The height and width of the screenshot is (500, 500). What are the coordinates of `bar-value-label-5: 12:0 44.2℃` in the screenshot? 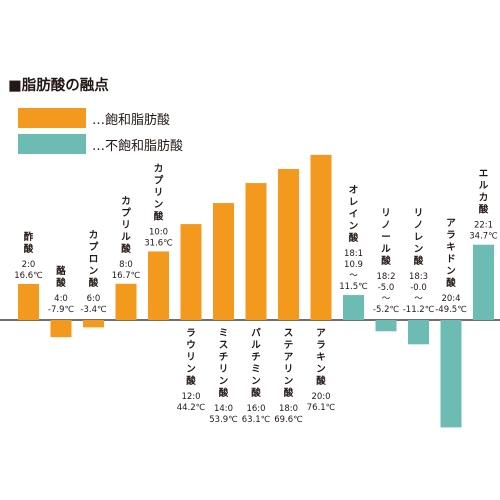 It's located at (191, 402).